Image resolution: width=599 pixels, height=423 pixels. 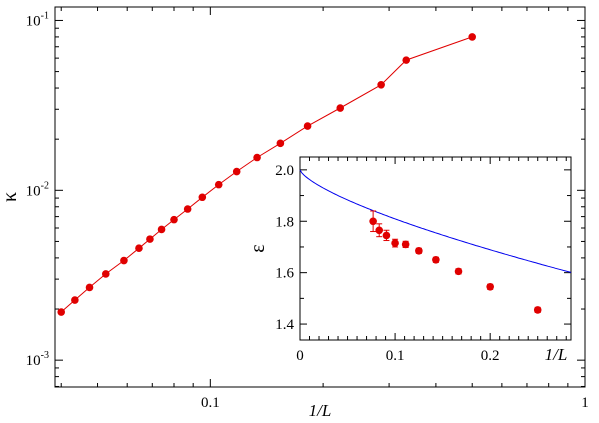 What do you see at coordinates (10, 197) in the screenshot?
I see `main-y-axis-title: κ` at bounding box center [10, 197].